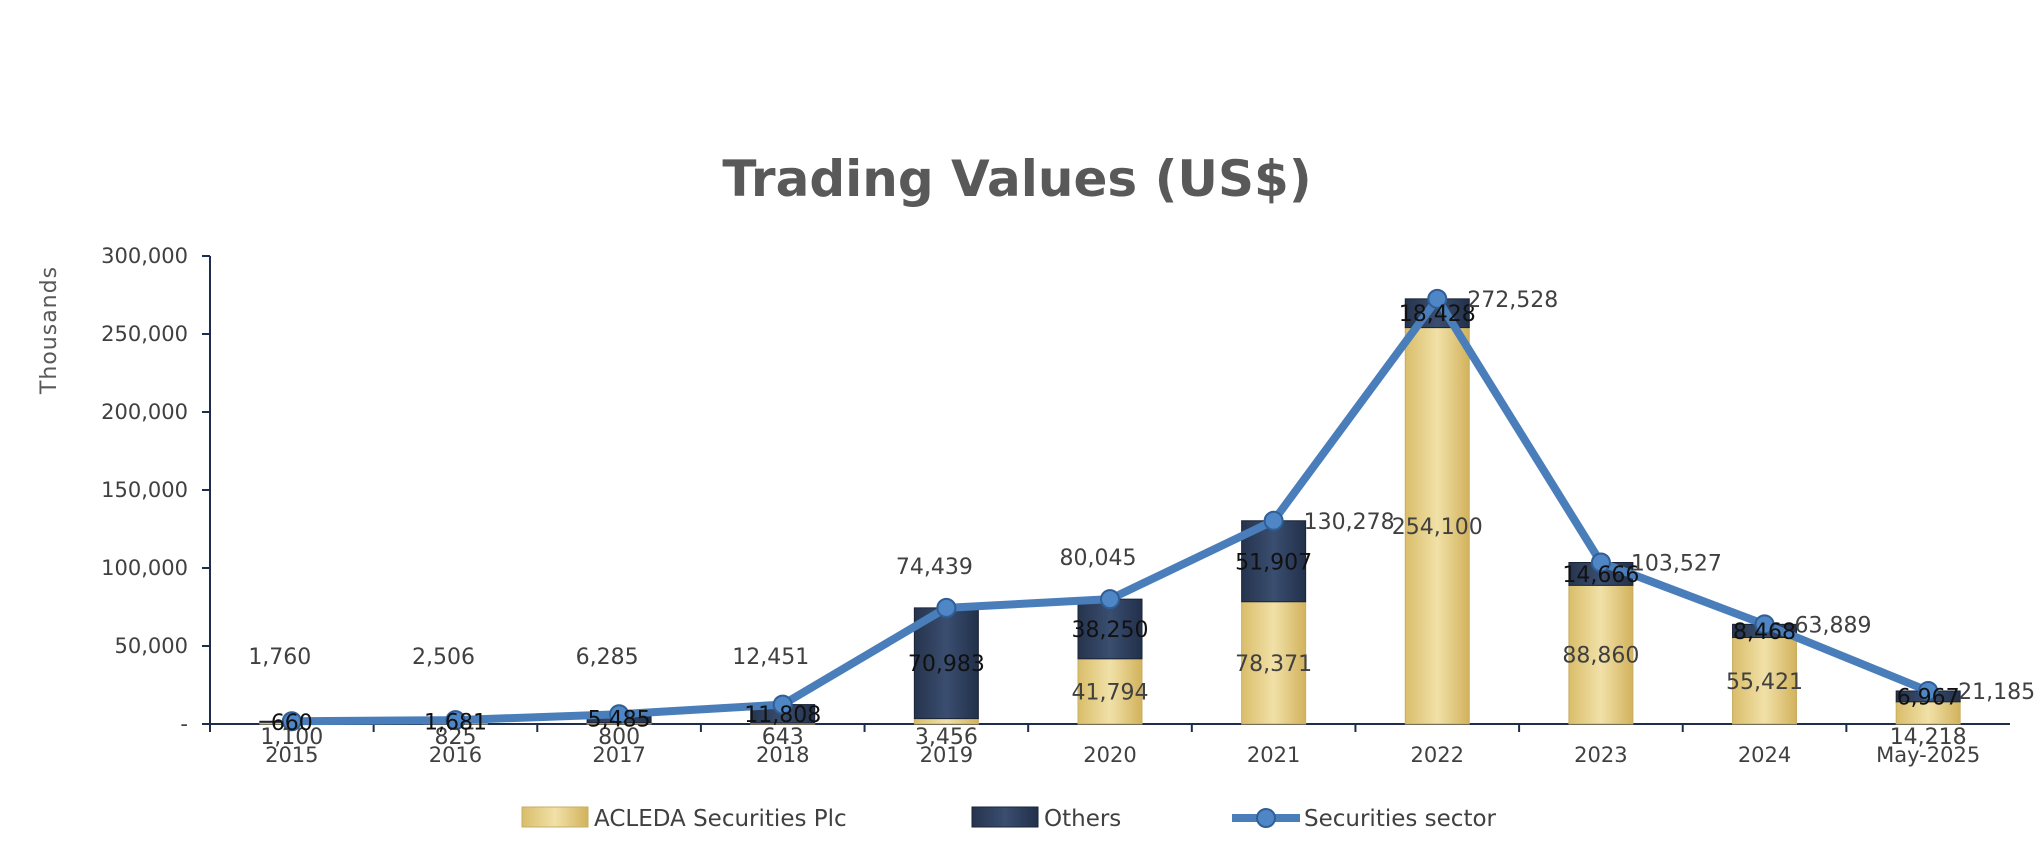 The height and width of the screenshot is (857, 2034). I want to click on data-label-securities-sector: 272,528, so click(1512, 300).